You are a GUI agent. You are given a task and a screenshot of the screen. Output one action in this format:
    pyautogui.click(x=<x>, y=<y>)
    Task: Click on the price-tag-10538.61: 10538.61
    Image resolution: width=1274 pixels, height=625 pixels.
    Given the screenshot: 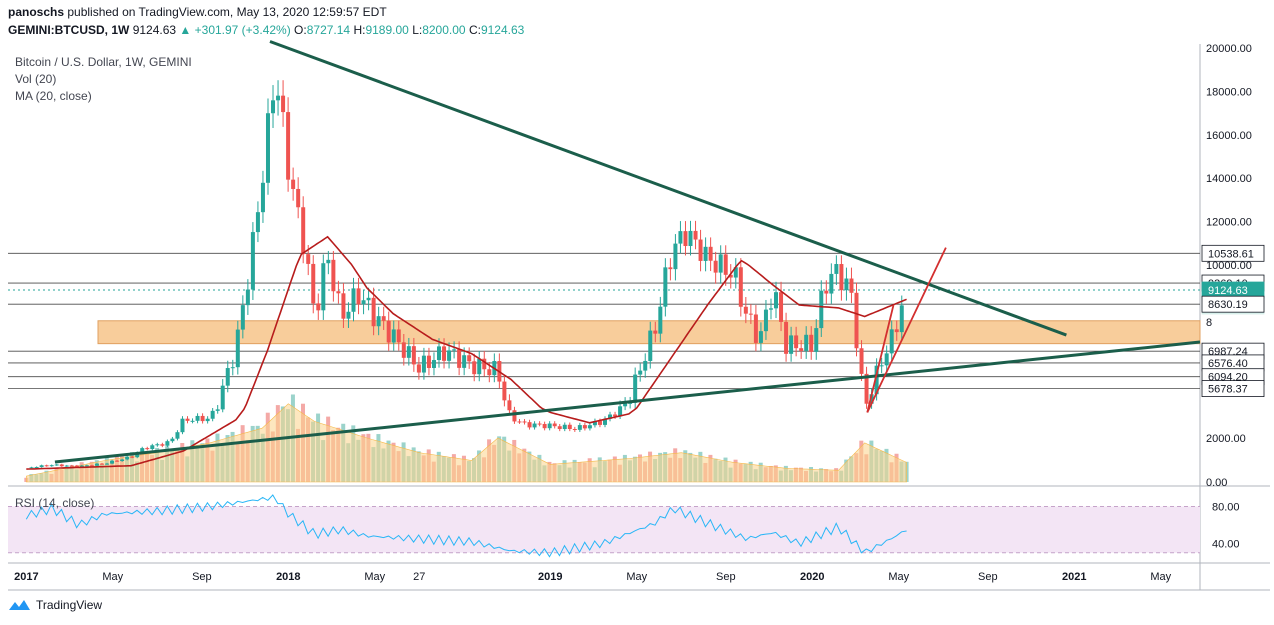 What is the action you would take?
    pyautogui.click(x=1231, y=254)
    